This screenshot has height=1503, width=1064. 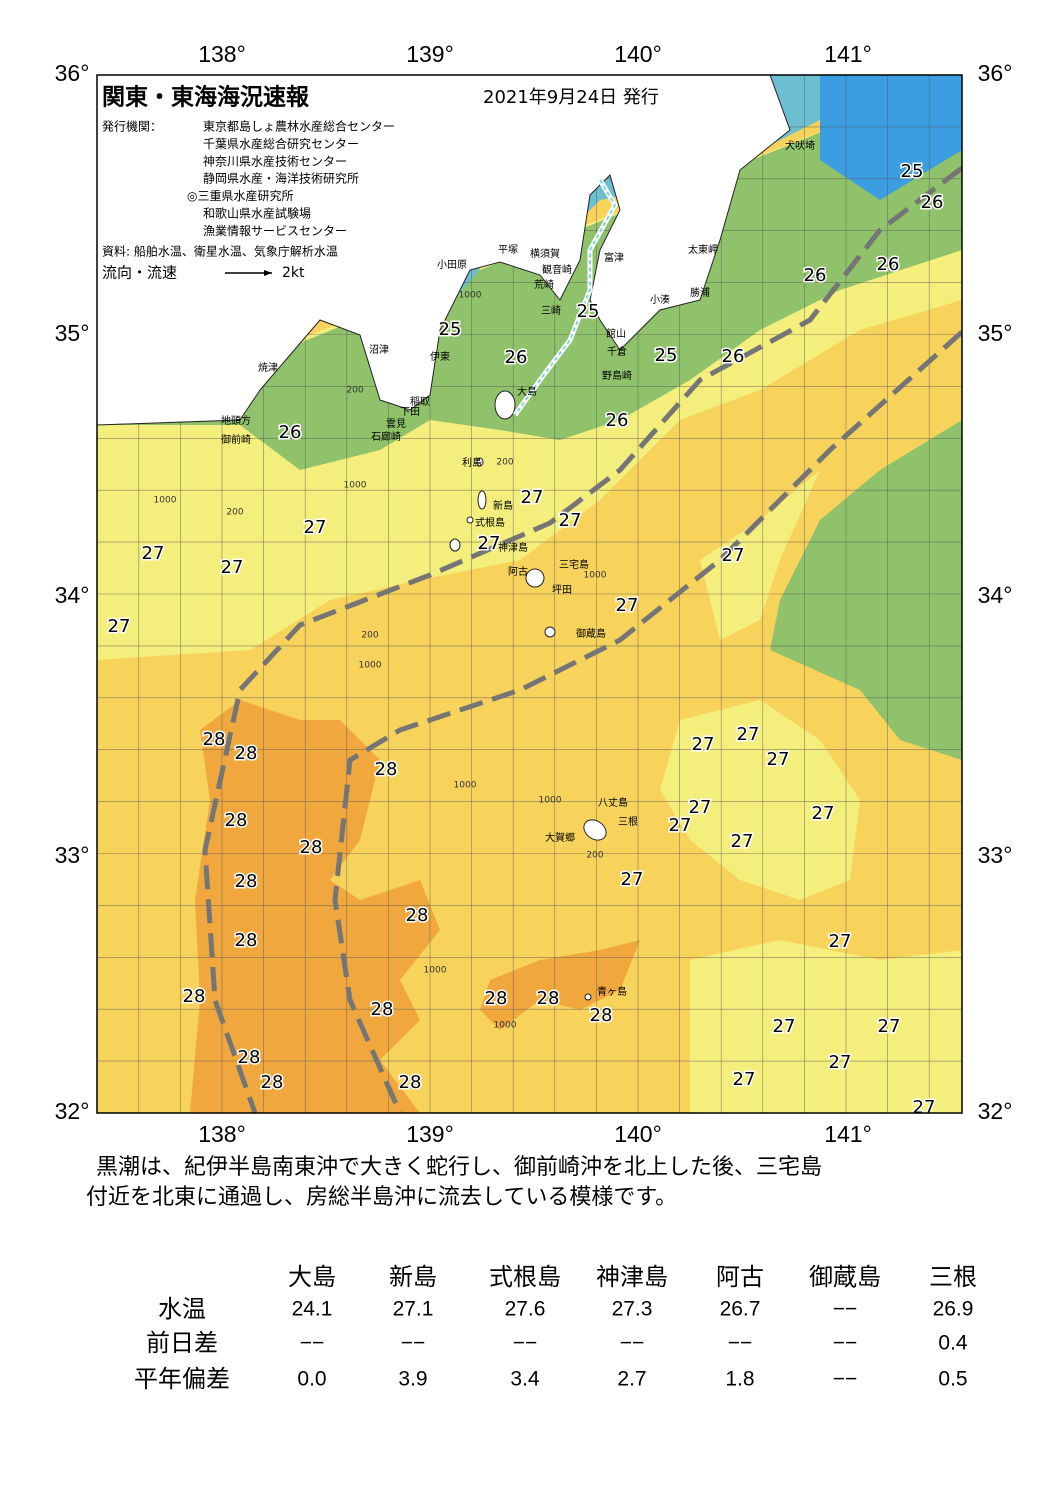 What do you see at coordinates (525, 1379) in the screenshot?
I see `table-cell: 3.4` at bounding box center [525, 1379].